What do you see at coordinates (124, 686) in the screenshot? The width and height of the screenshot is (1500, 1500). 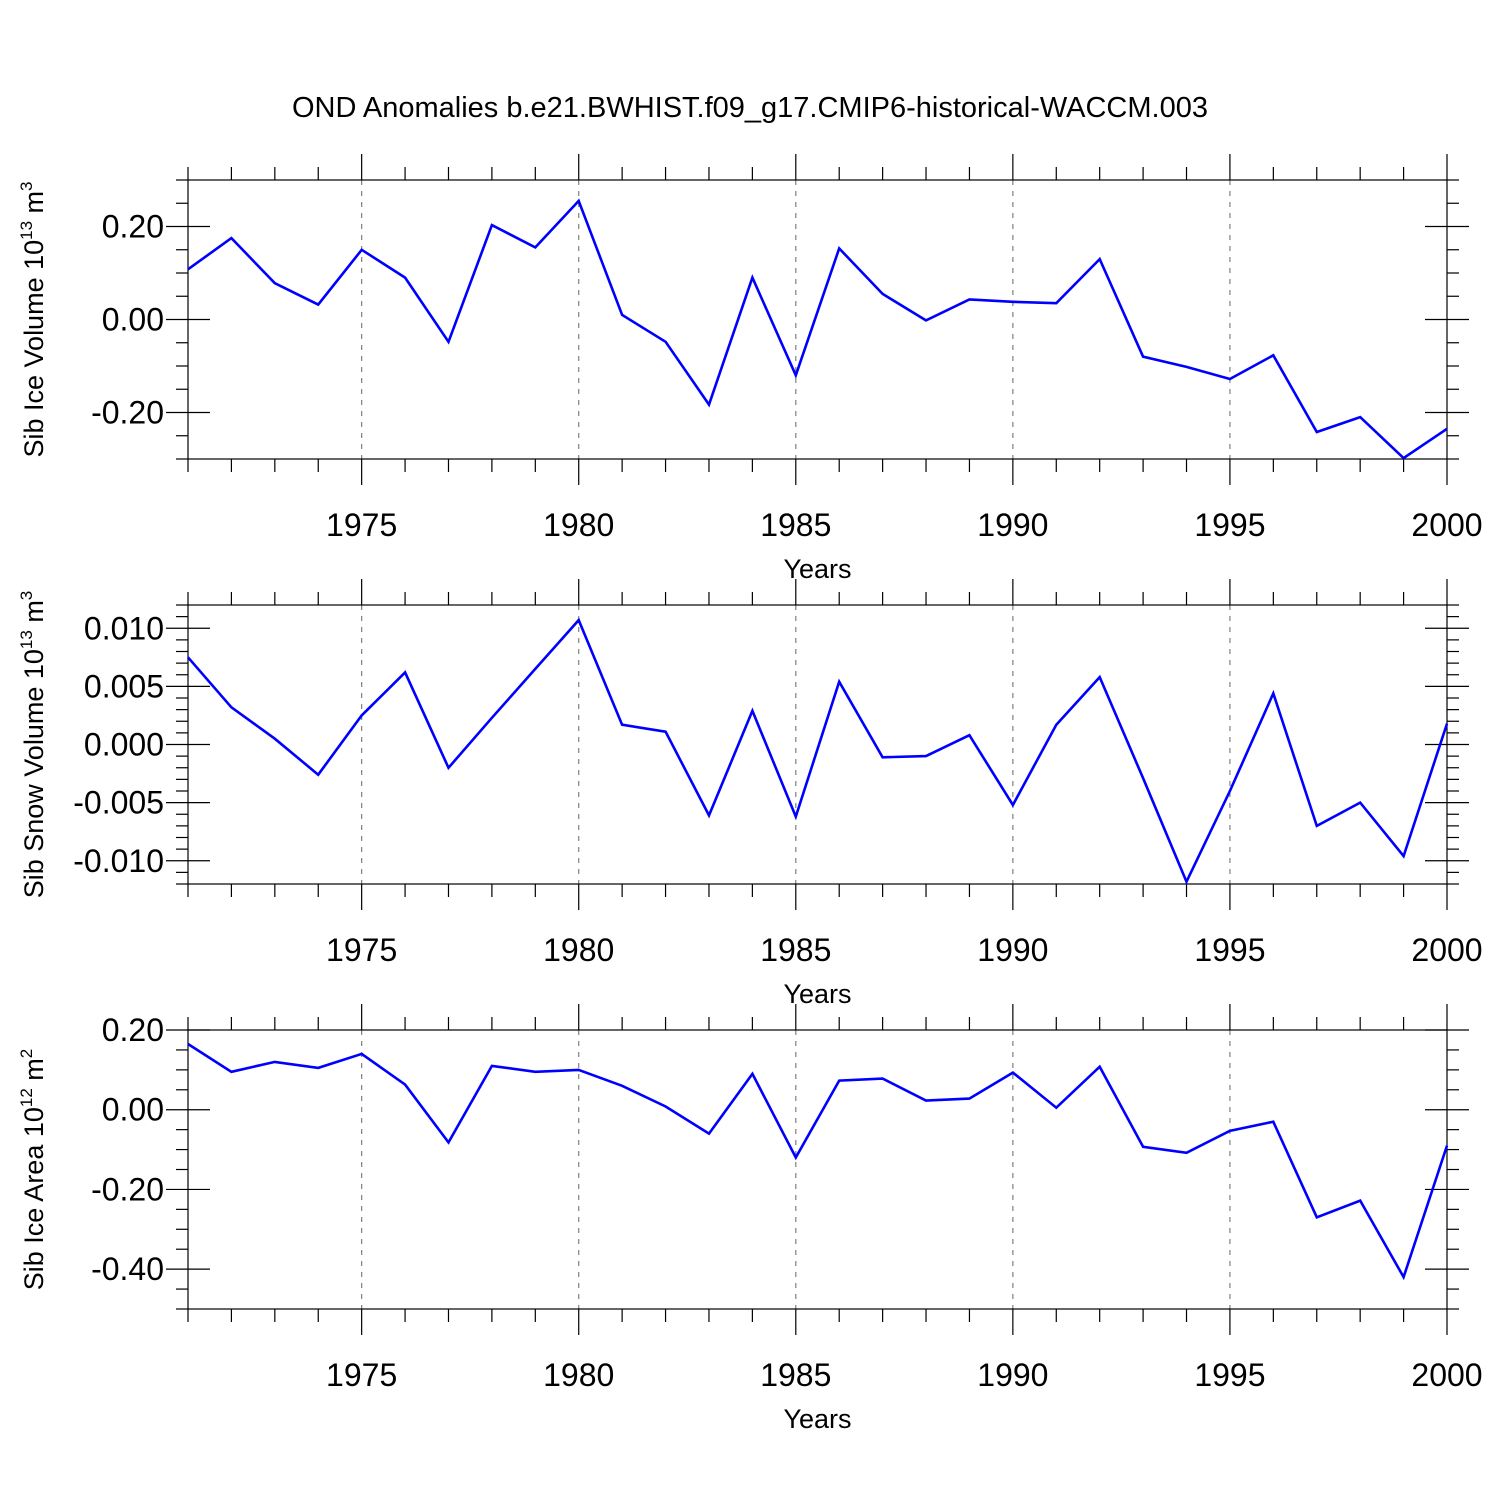 I see `y-tick-label: 0.005` at bounding box center [124, 686].